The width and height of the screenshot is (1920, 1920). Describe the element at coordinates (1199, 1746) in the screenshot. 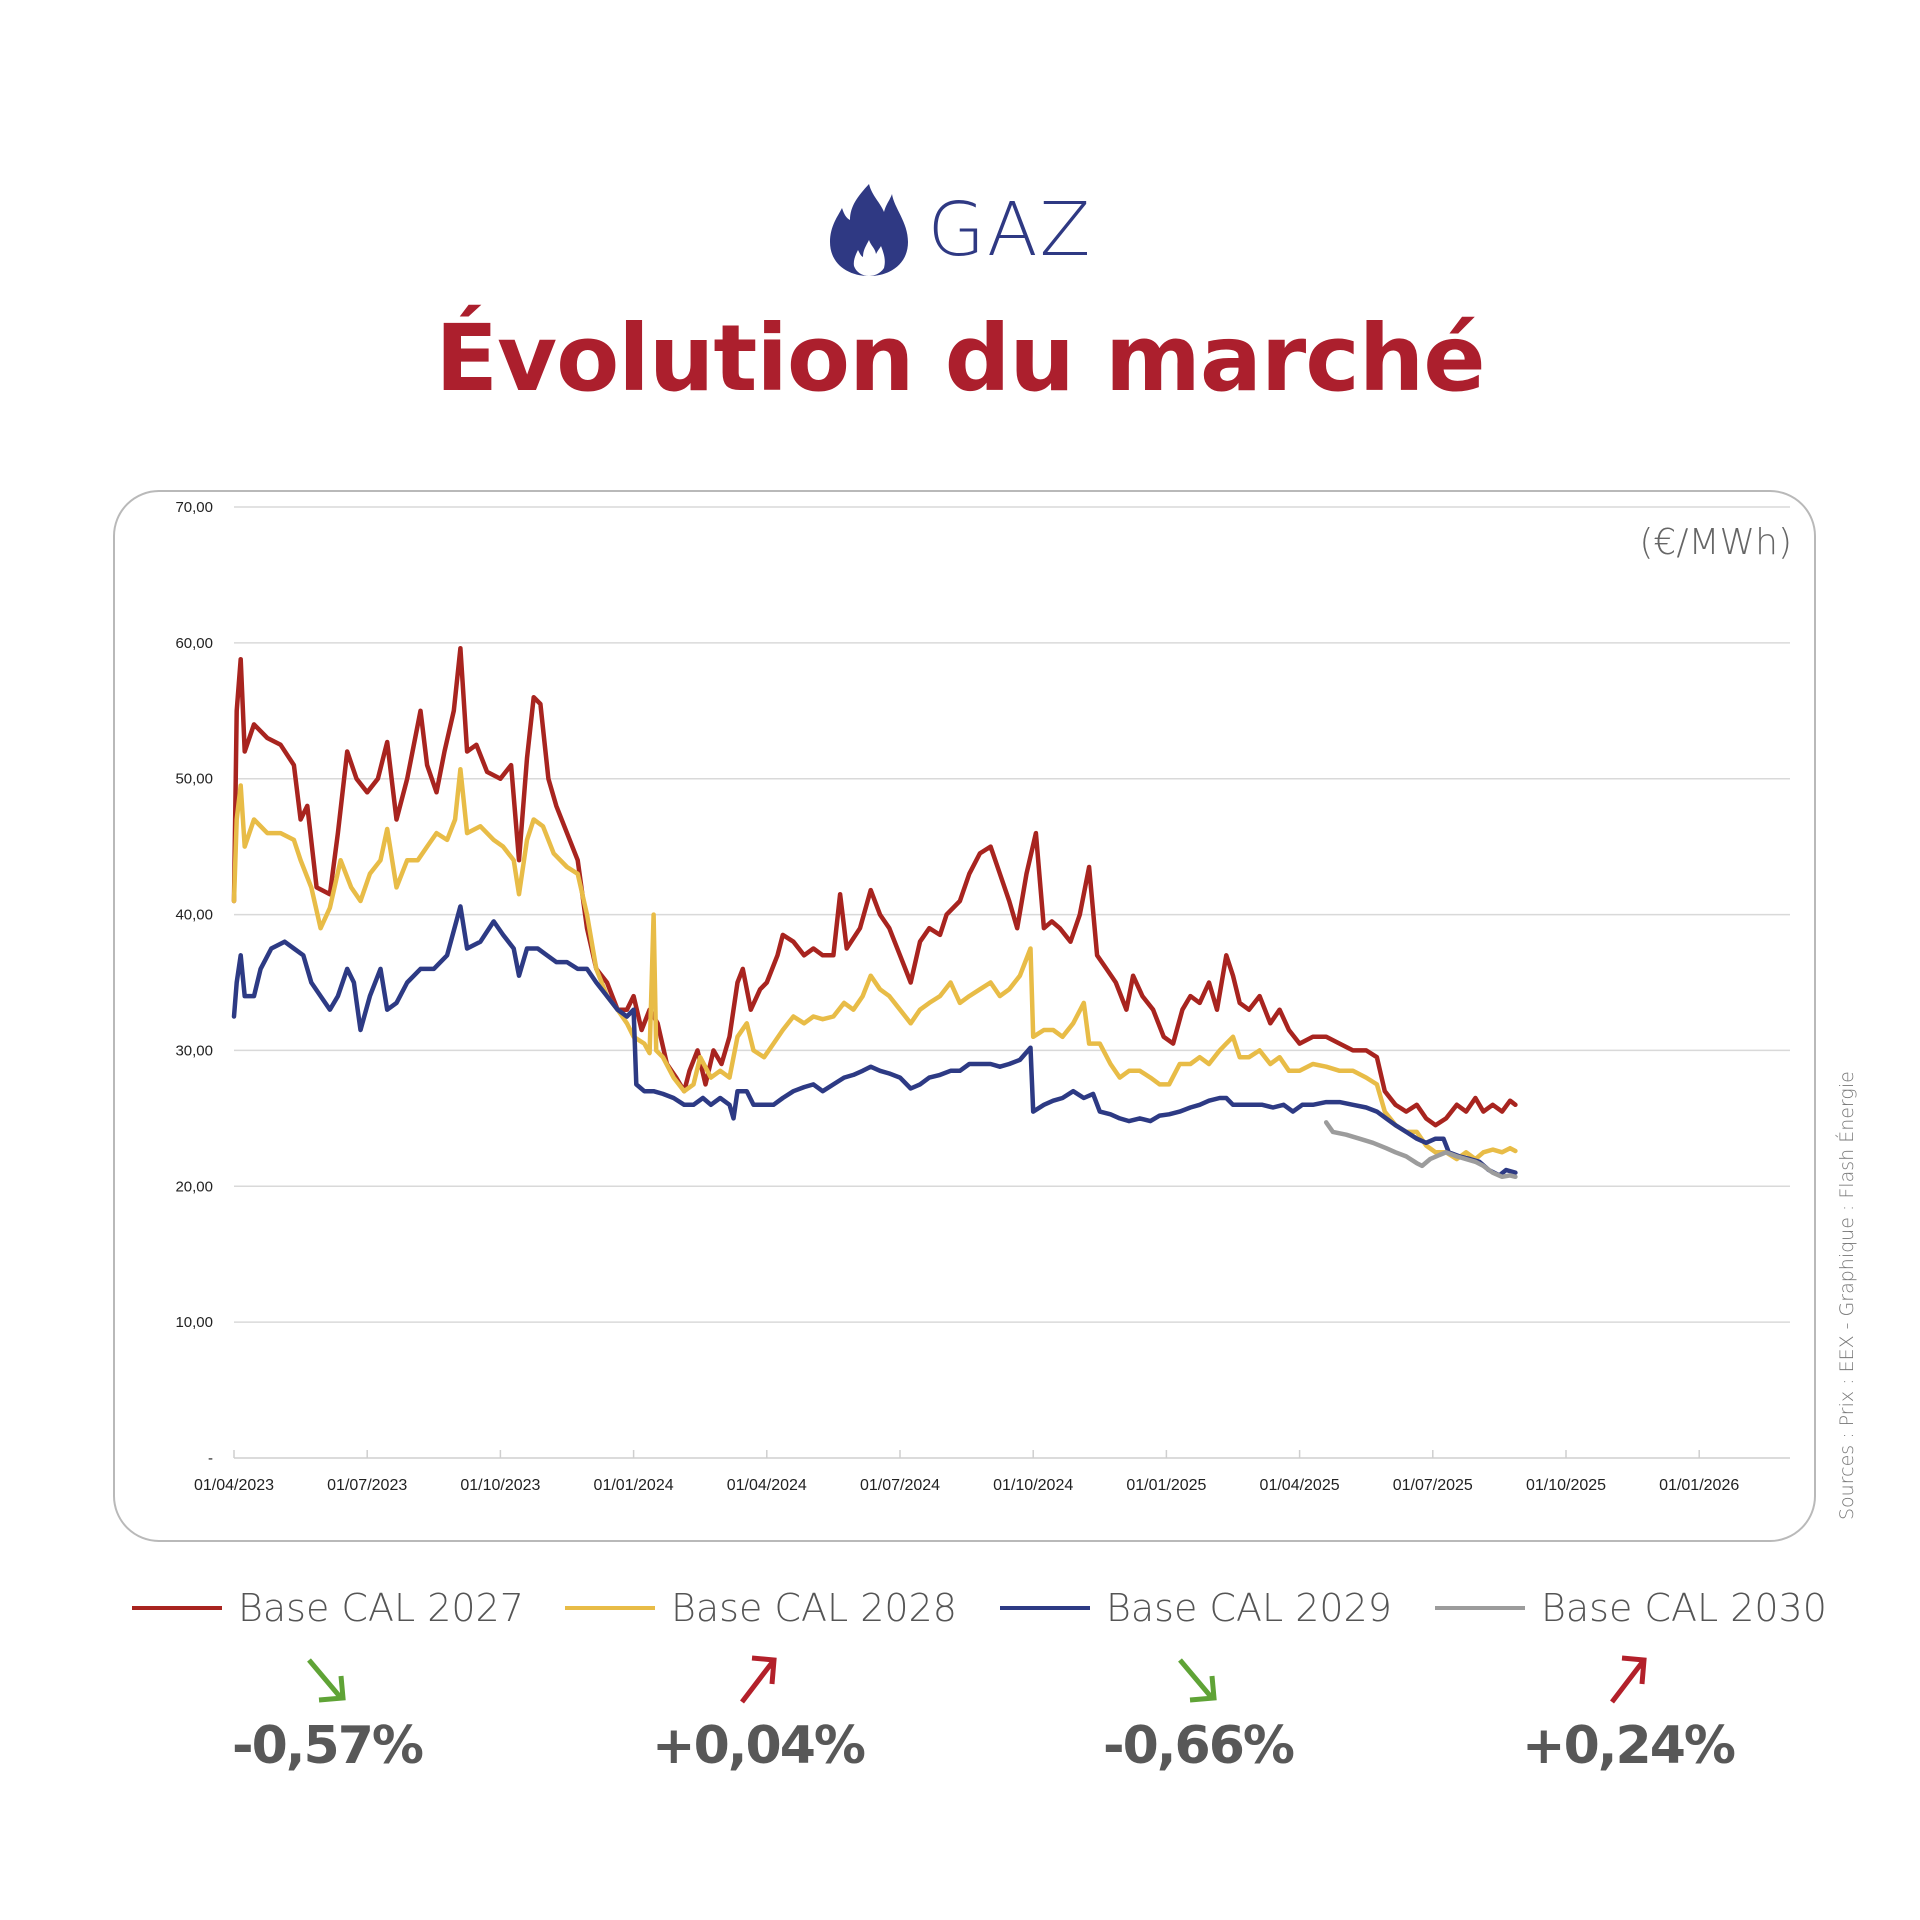

I see `change-value: -0,66%` at that location.